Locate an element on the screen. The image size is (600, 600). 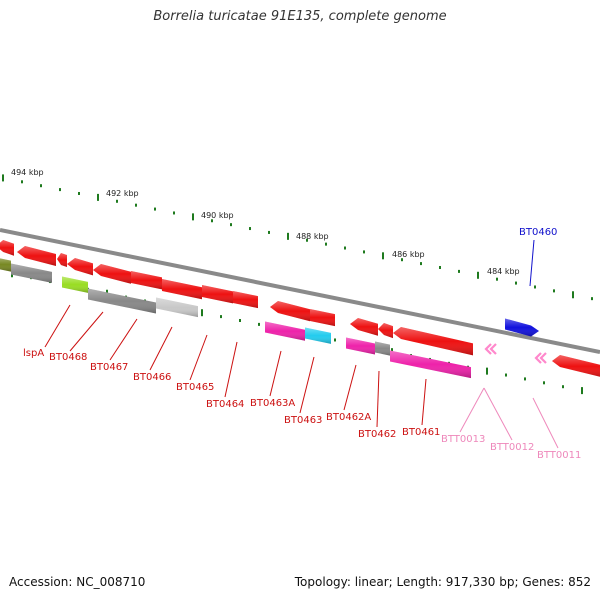
ruler-label: 488 kbp is located at coordinates (312, 236).